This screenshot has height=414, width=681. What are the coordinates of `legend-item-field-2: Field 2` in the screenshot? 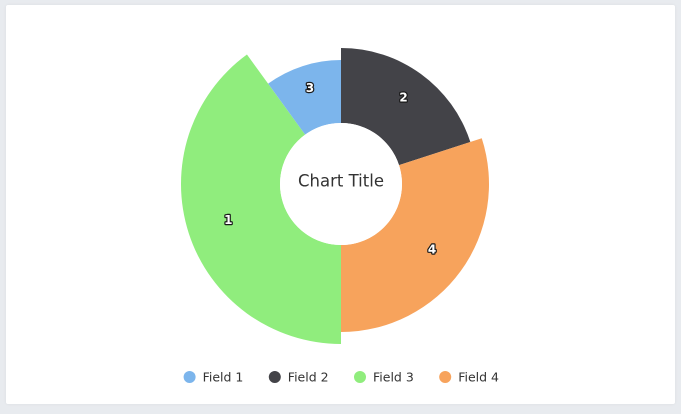 It's located at (298, 377).